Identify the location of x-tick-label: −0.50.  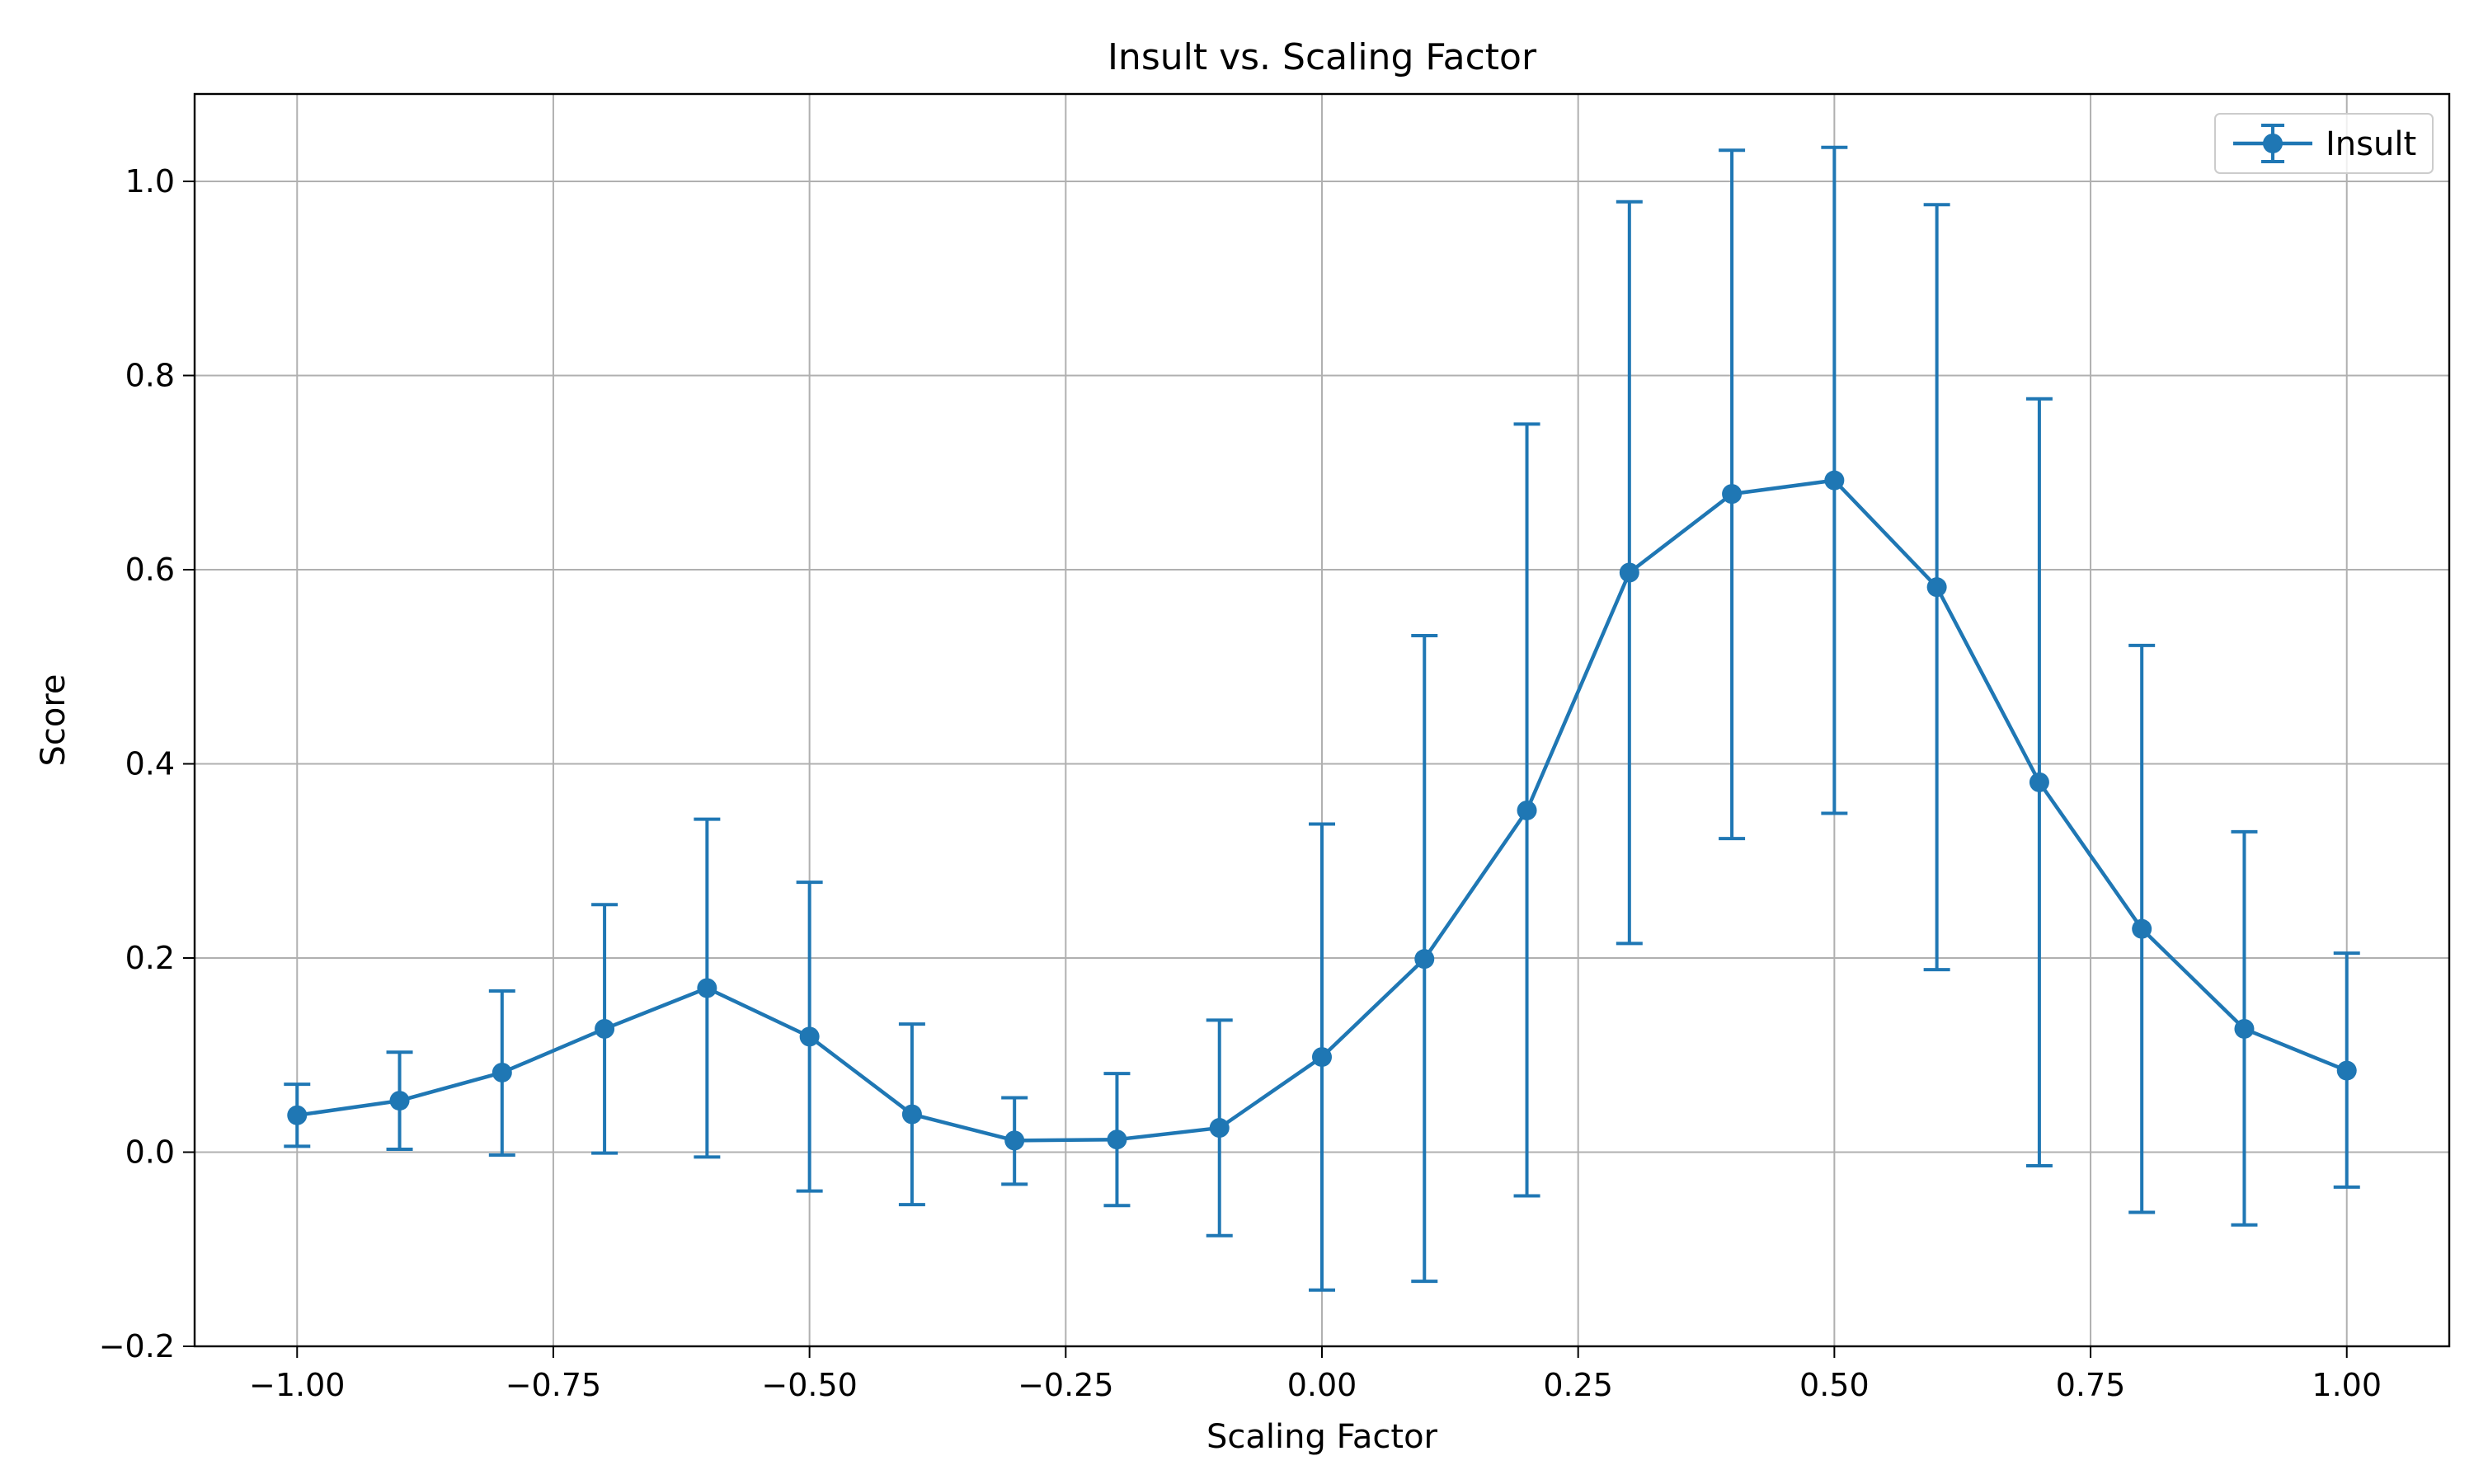
(809, 1385).